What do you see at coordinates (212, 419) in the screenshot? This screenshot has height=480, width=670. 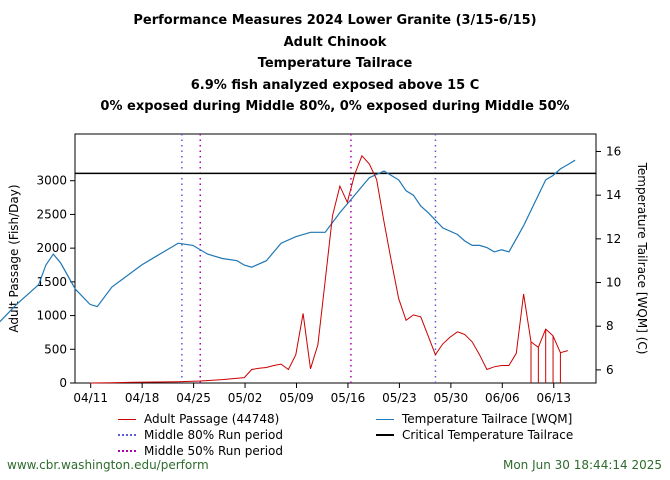 I see `legend-label: Adult Passage (44748)` at bounding box center [212, 419].